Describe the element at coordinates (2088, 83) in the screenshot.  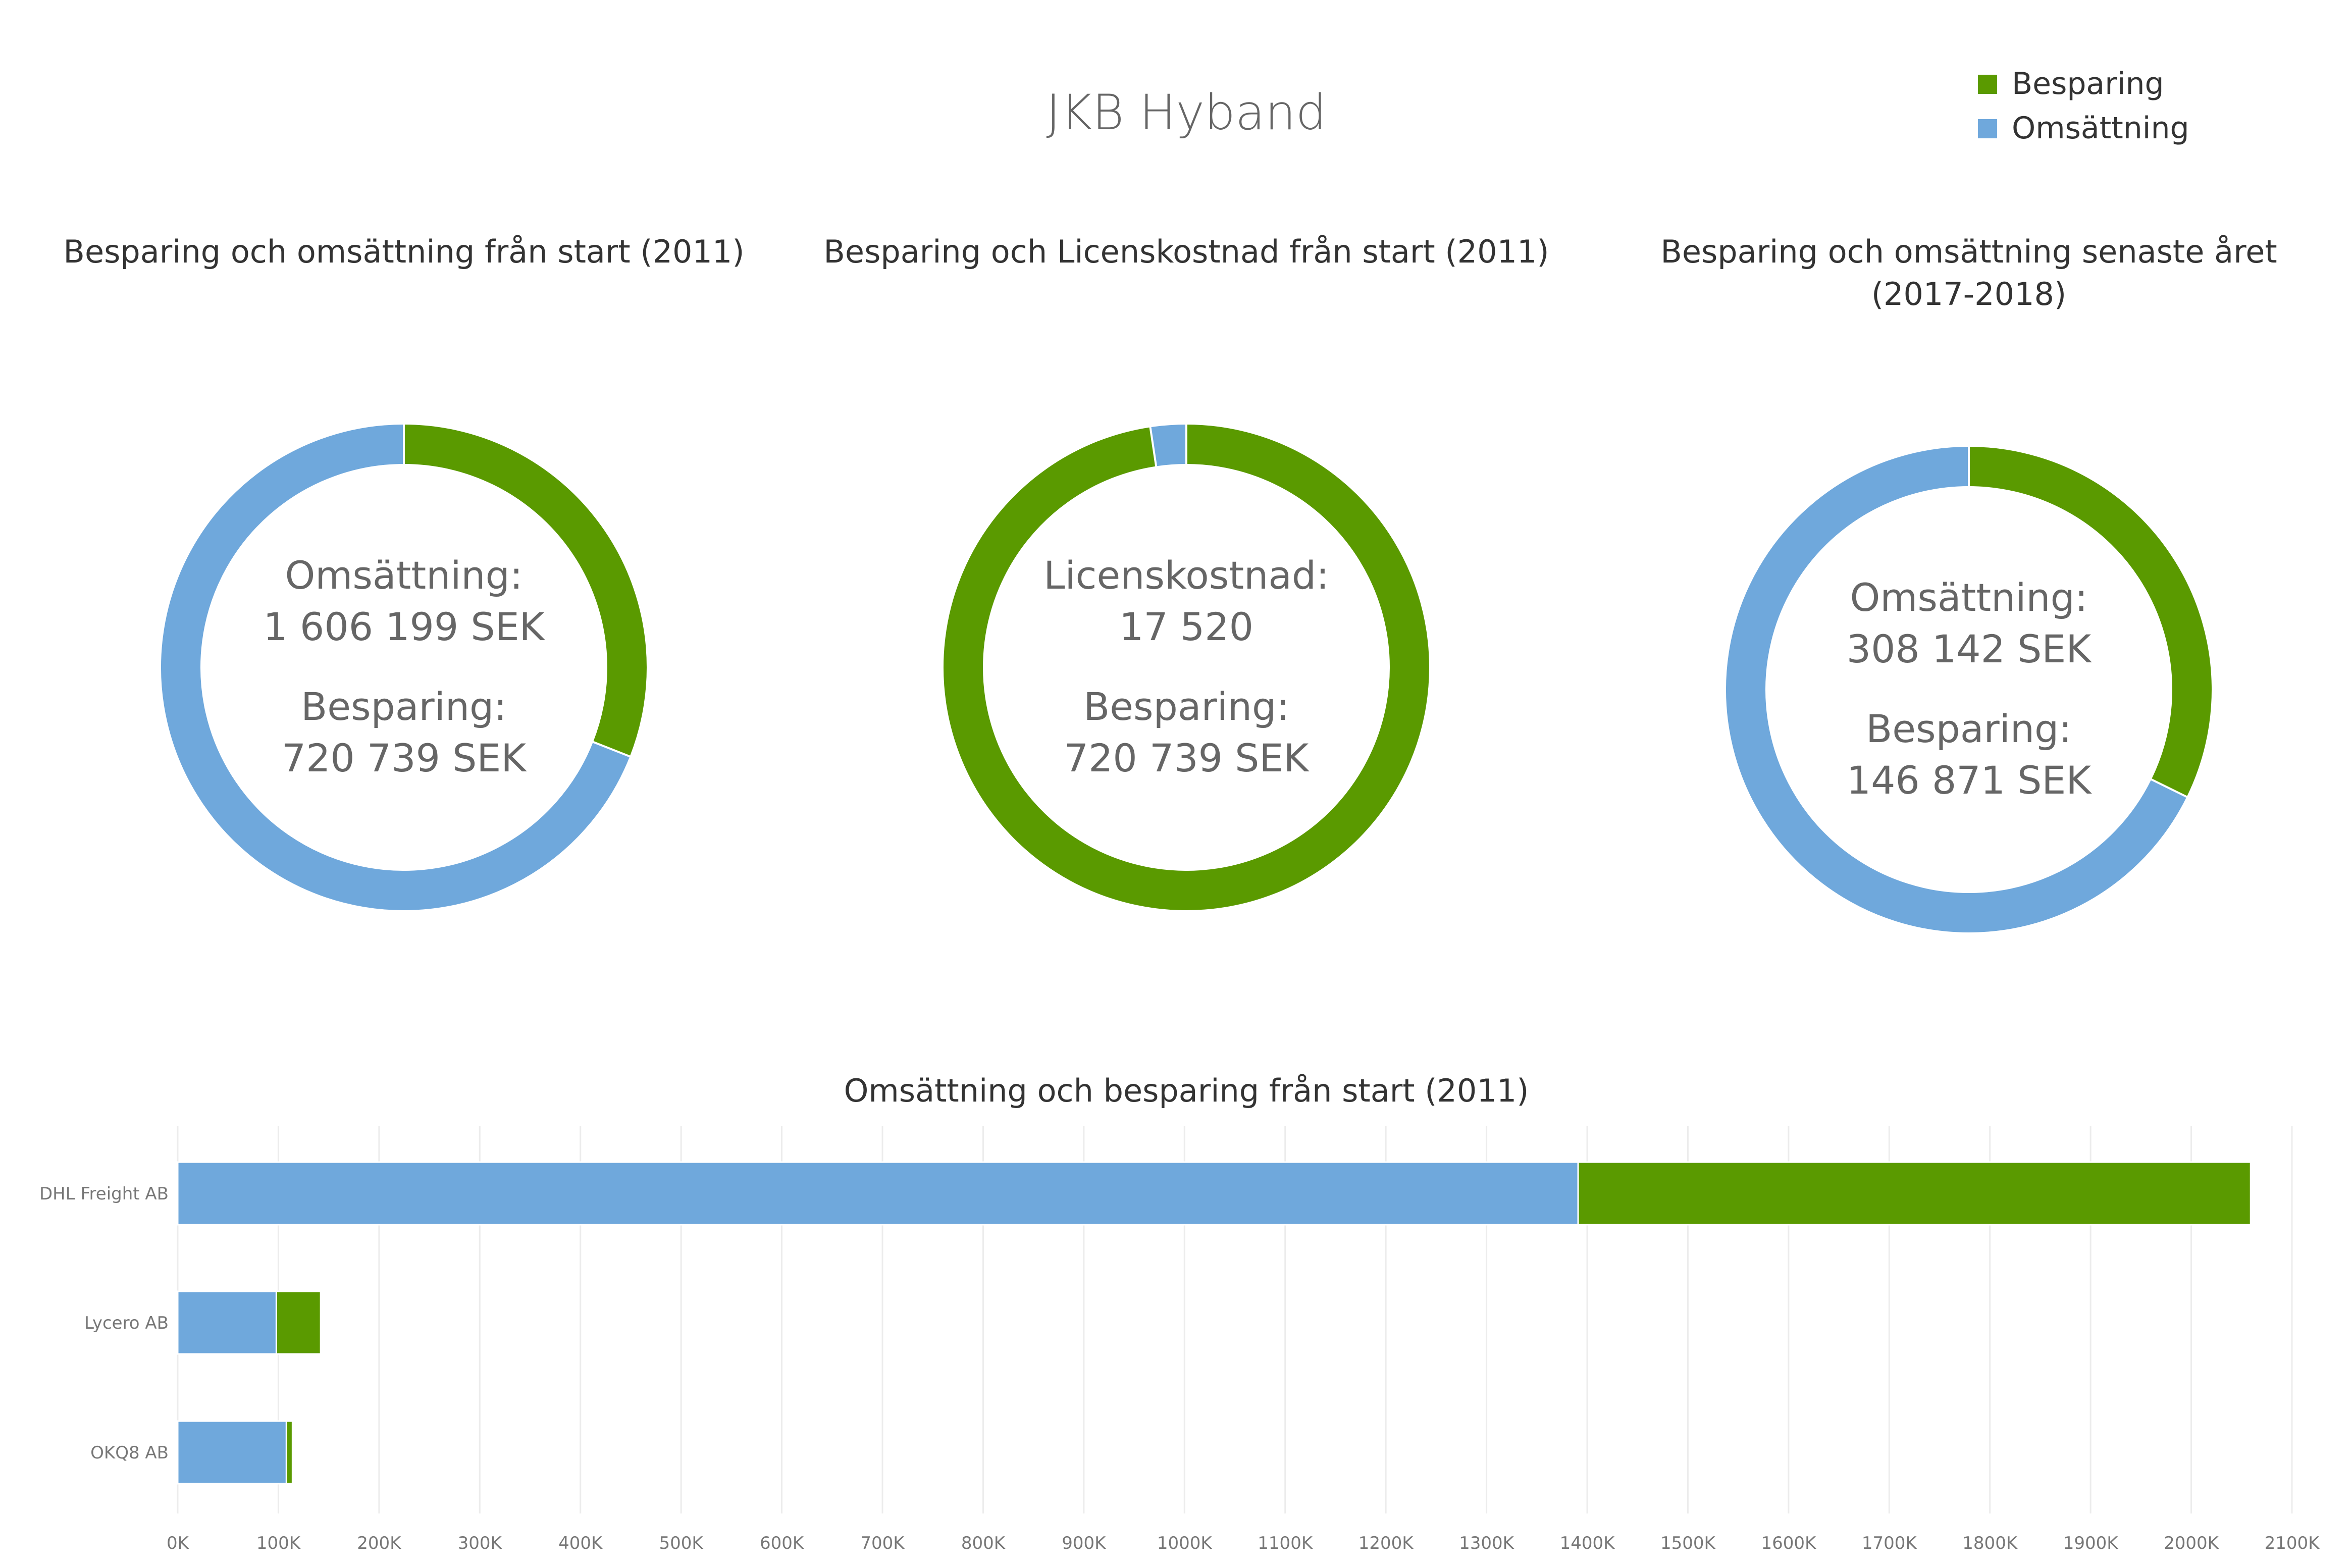
I see `legend-label-besparing: Besparing` at that location.